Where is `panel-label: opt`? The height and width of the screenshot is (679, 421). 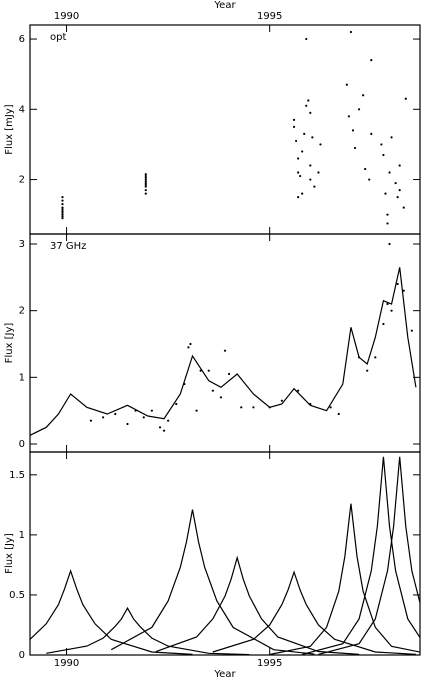
panel-label: opt is located at coordinates (58, 37).